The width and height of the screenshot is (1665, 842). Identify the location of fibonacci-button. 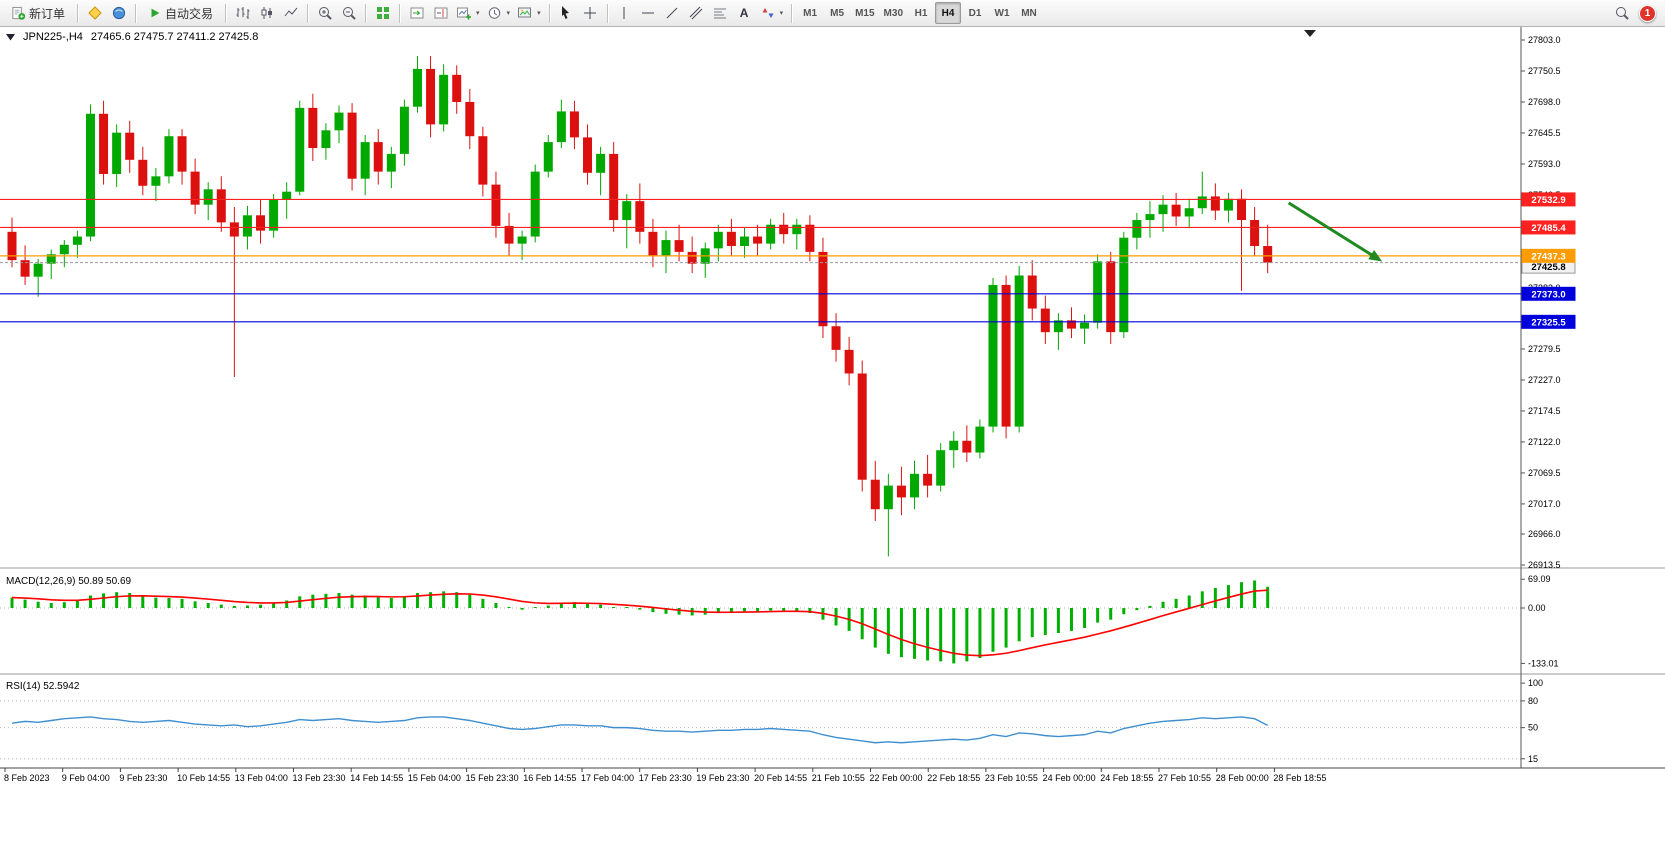
(720, 13).